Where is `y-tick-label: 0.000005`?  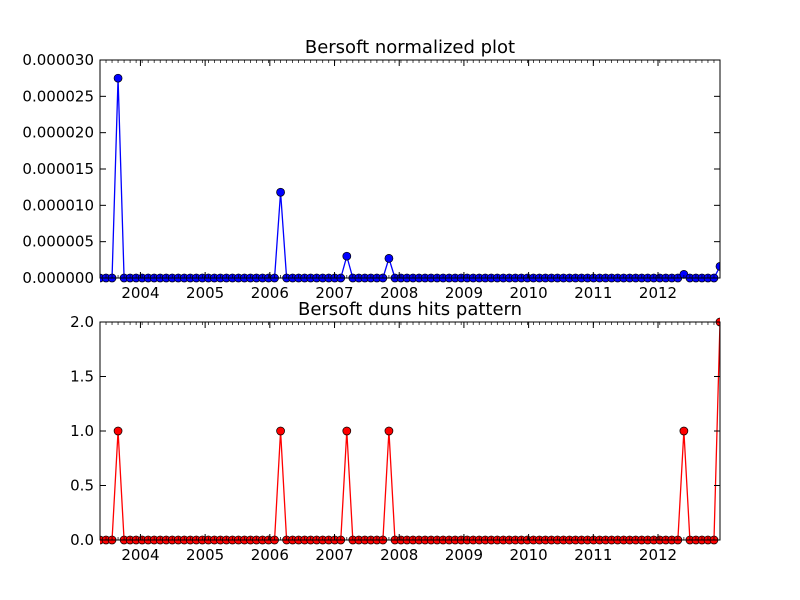 y-tick-label: 0.000005 is located at coordinates (58, 242).